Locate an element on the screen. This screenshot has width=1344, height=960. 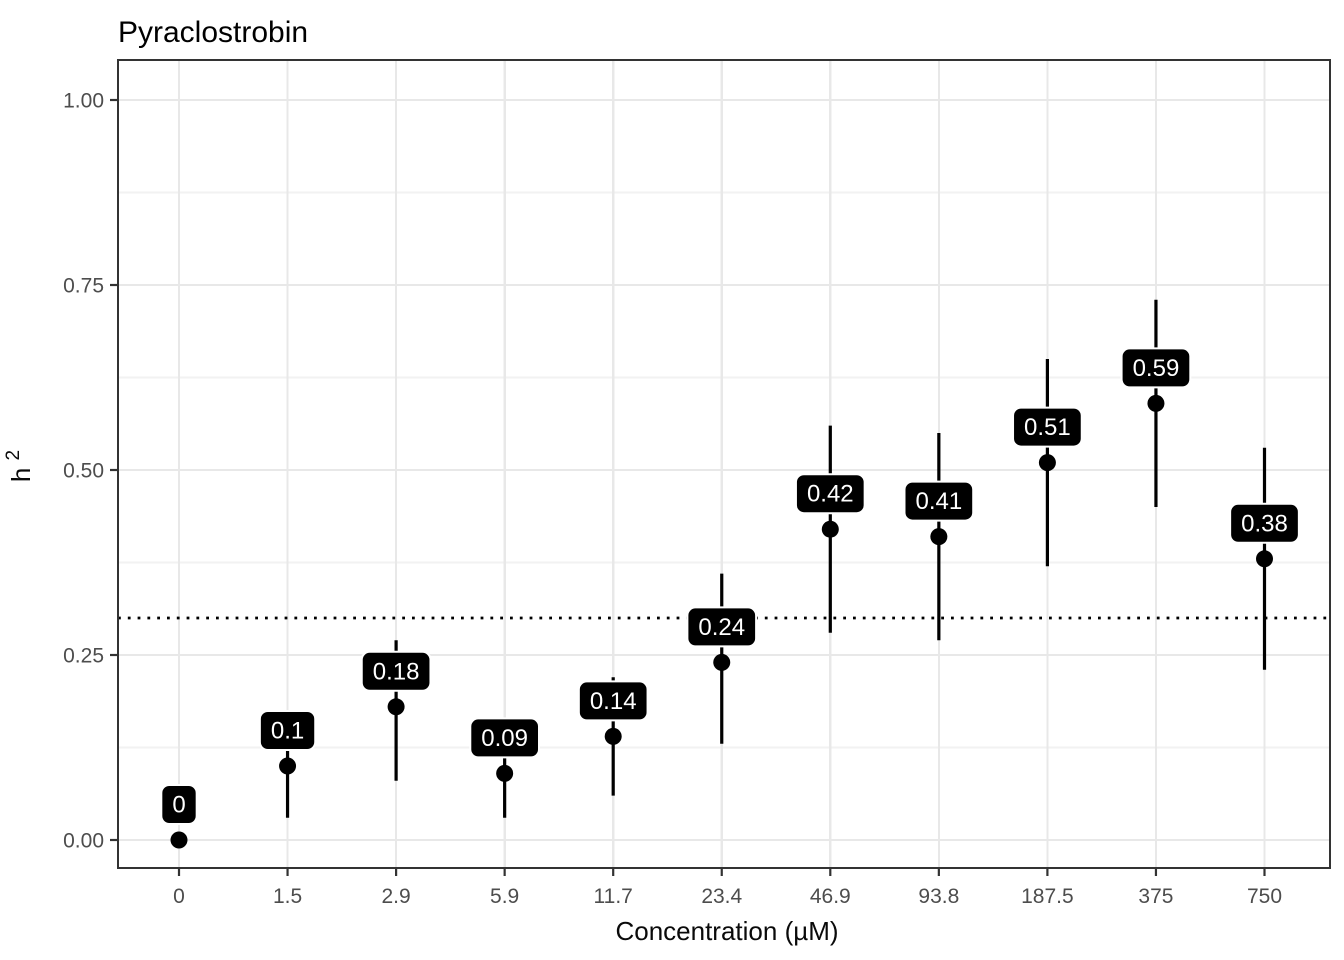
x-tick-label: 46.9 is located at coordinates (830, 896).